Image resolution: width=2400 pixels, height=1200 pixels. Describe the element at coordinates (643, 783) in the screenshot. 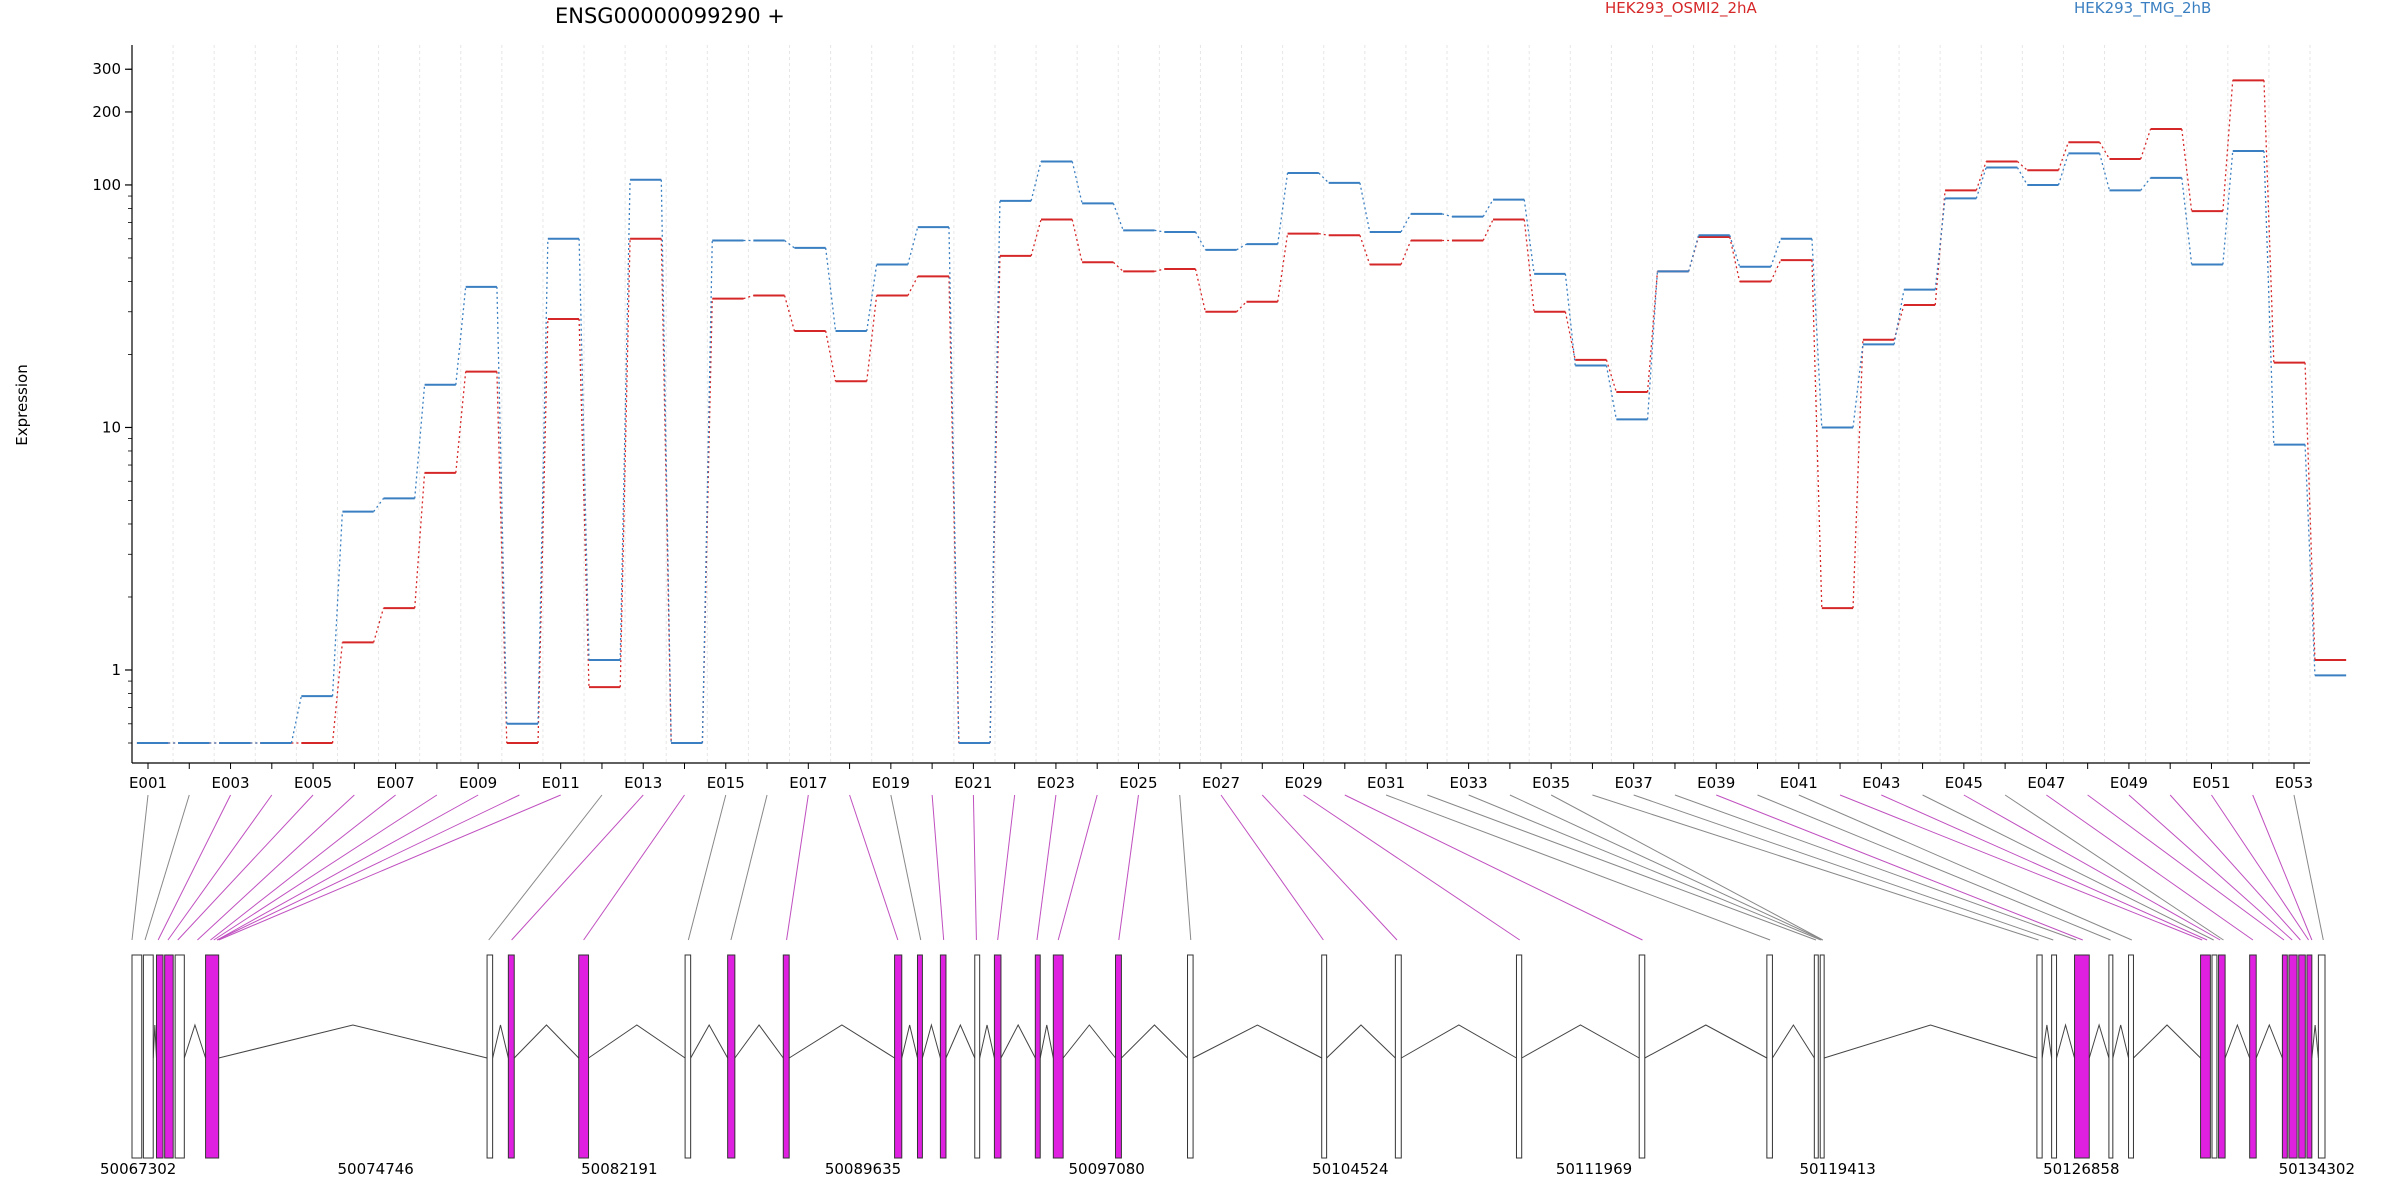

I see `x-tick-label: E013` at that location.